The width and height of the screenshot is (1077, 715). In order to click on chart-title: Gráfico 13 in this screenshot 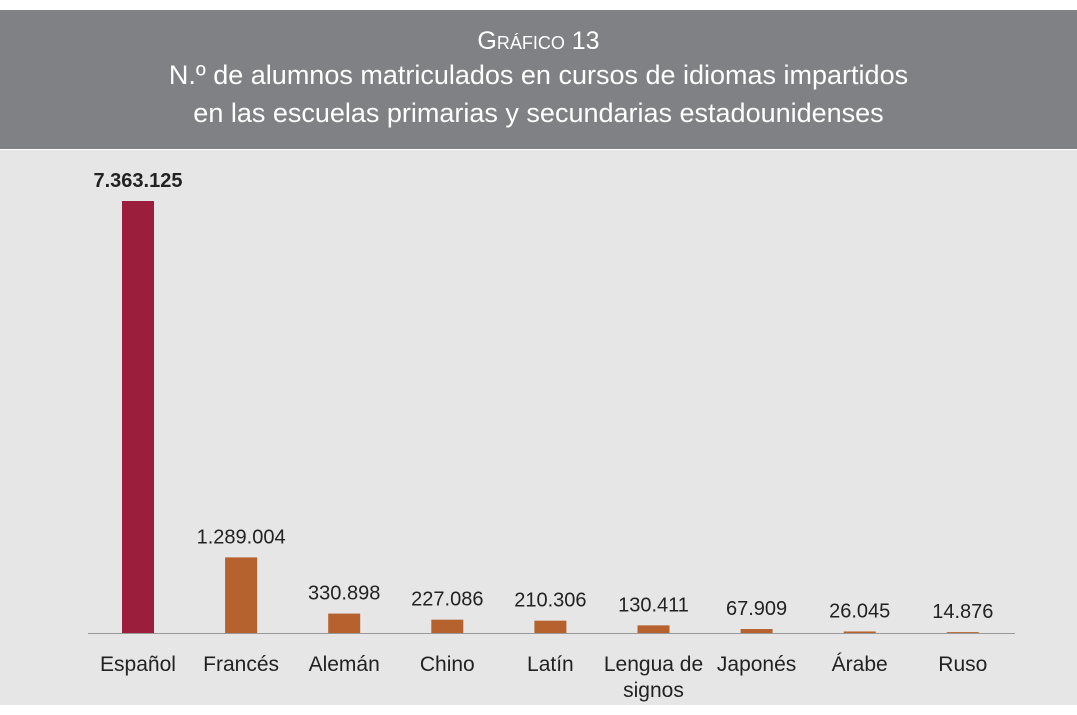, I will do `click(538, 41)`.